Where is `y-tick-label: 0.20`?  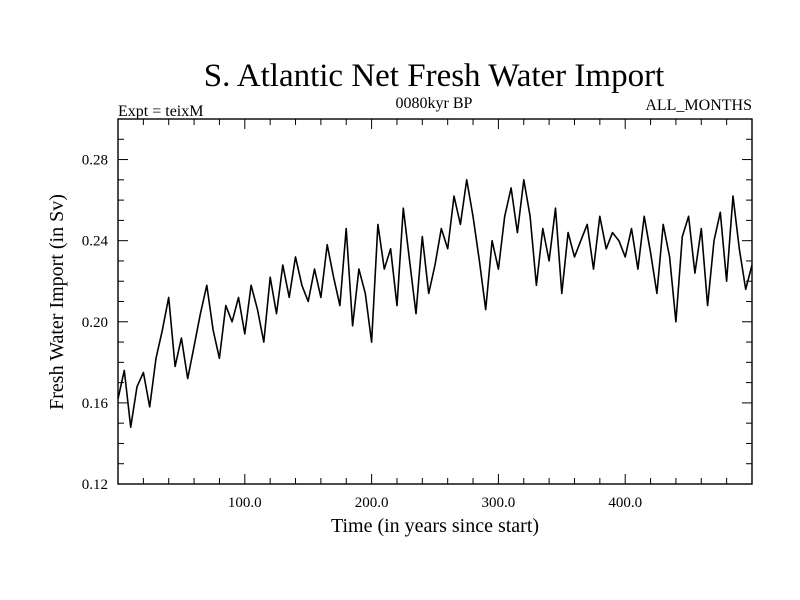 y-tick-label: 0.20 is located at coordinates (95, 323).